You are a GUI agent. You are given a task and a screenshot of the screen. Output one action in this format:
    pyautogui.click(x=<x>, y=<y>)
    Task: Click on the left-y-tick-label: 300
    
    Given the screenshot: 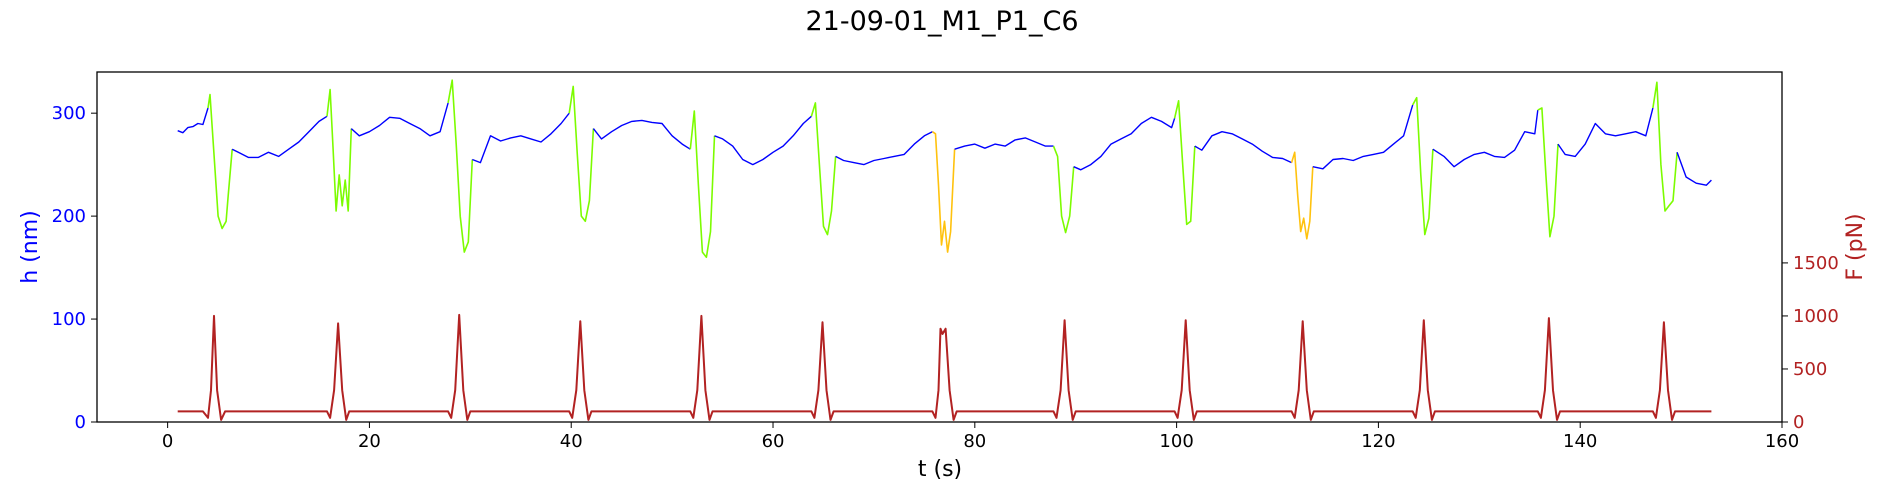 What is the action you would take?
    pyautogui.click(x=69, y=113)
    